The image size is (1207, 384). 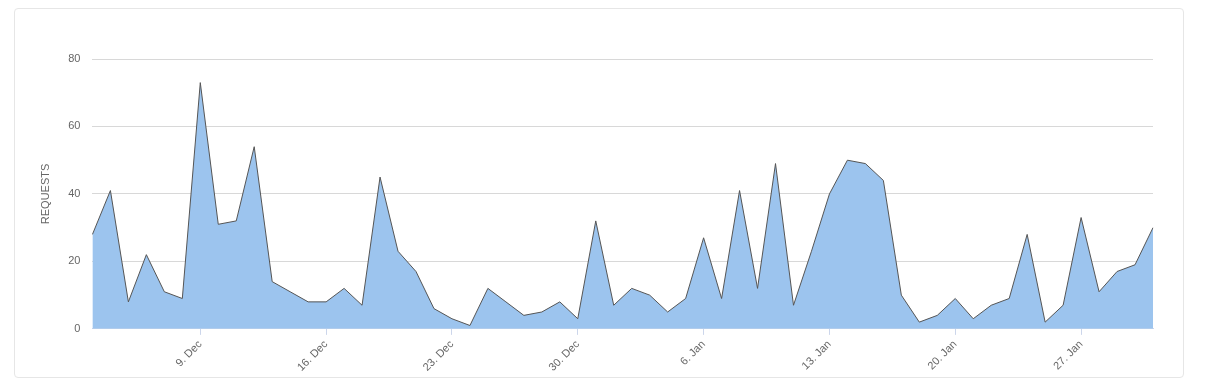 I want to click on y-tick-label: 40, so click(x=74, y=192).